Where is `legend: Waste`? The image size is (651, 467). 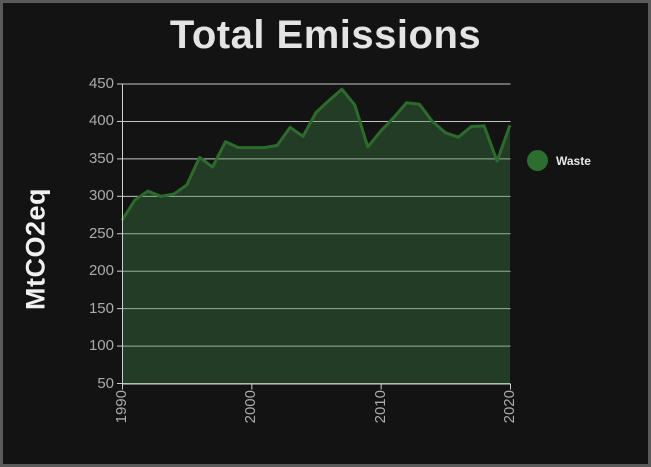
legend: Waste is located at coordinates (559, 160).